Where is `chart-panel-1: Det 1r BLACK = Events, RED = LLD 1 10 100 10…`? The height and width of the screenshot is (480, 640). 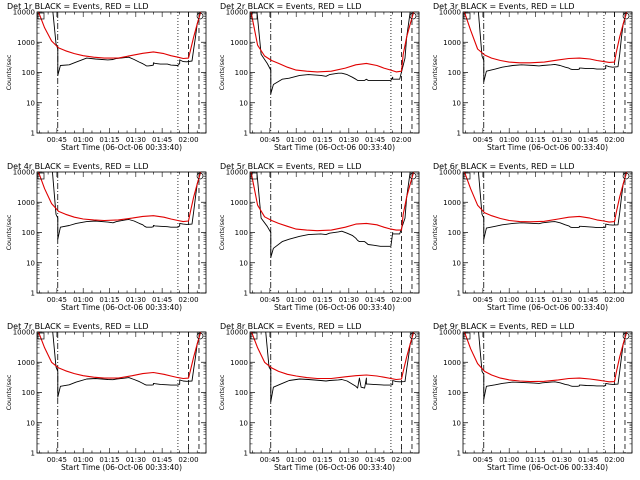
chart-panel-1: Det 1r BLACK = Events, RED = LLD 1 10 100 10… is located at coordinates (106, 77).